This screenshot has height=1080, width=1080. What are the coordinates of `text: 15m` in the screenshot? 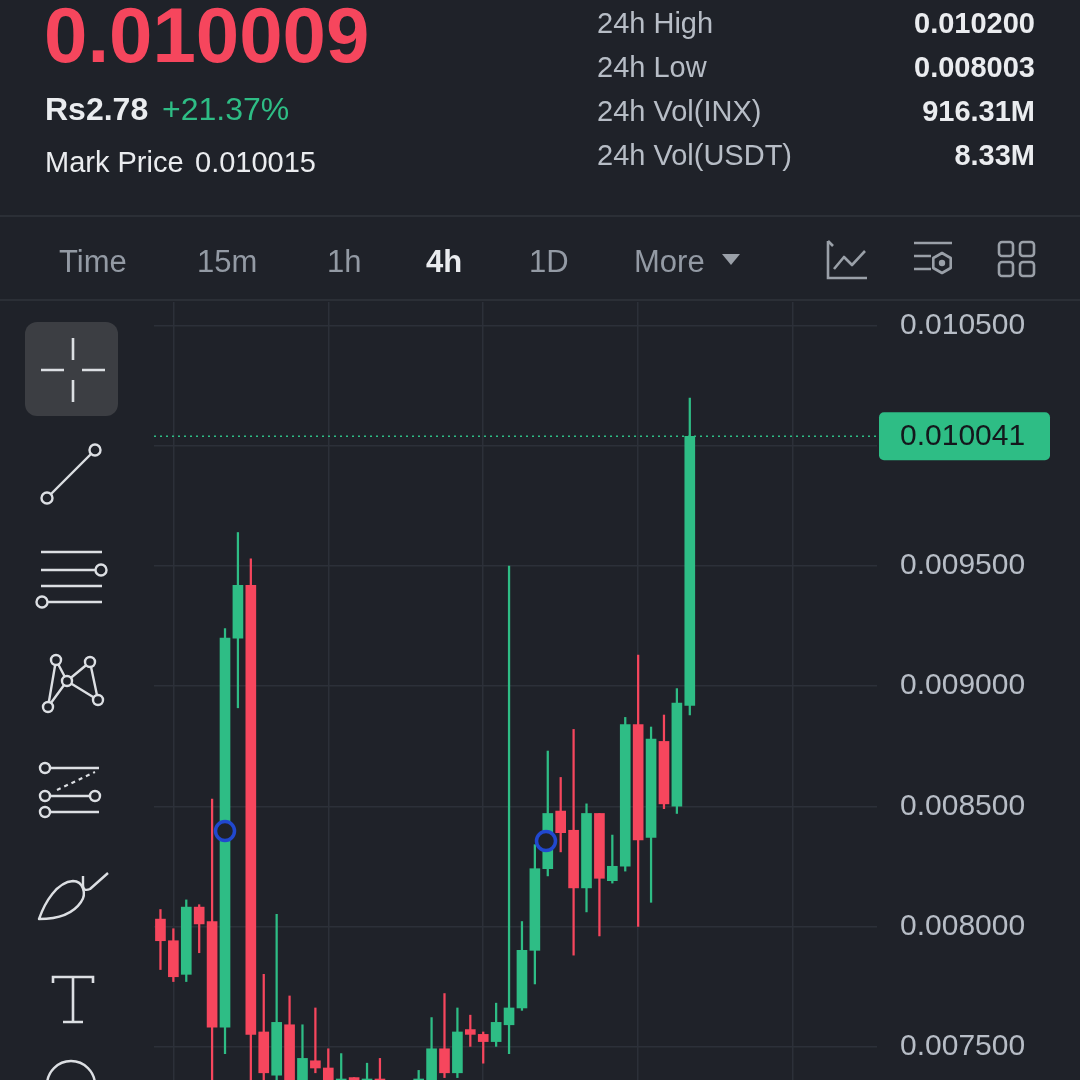 It's located at (227, 261).